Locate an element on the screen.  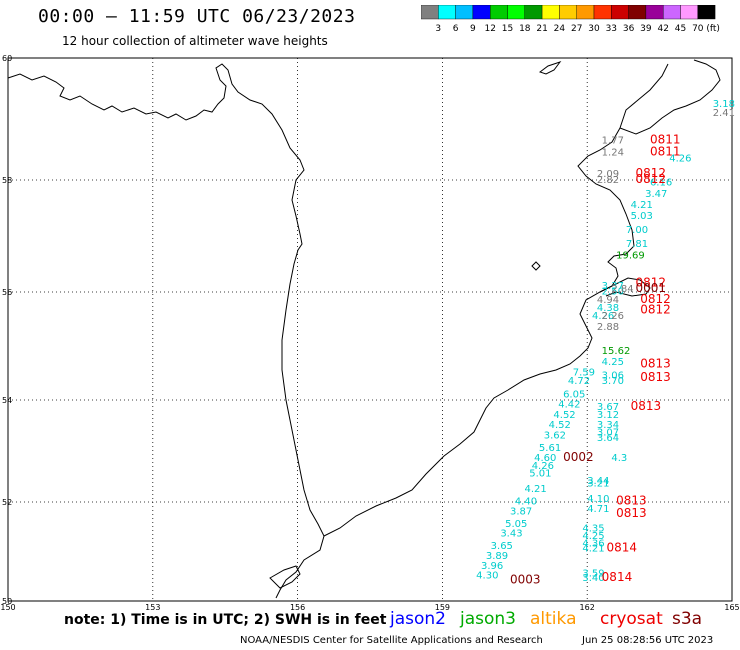
wave-height-label: 5.61 is located at coordinates (550, 448).